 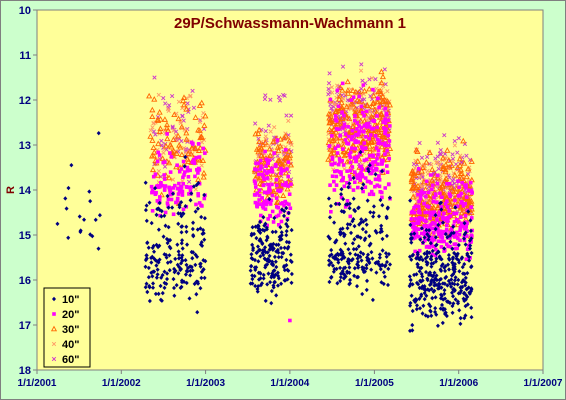 What do you see at coordinates (25, 191) in the screenshot?
I see `y-tick-label: 14` at bounding box center [25, 191].